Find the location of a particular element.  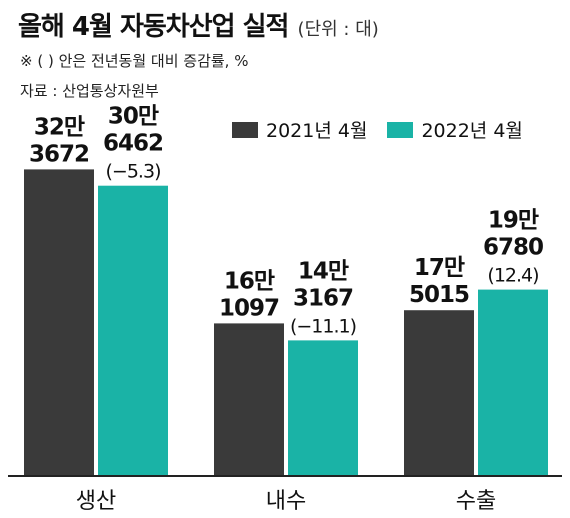

unit-label: (단위 : 대) is located at coordinates (338, 29).